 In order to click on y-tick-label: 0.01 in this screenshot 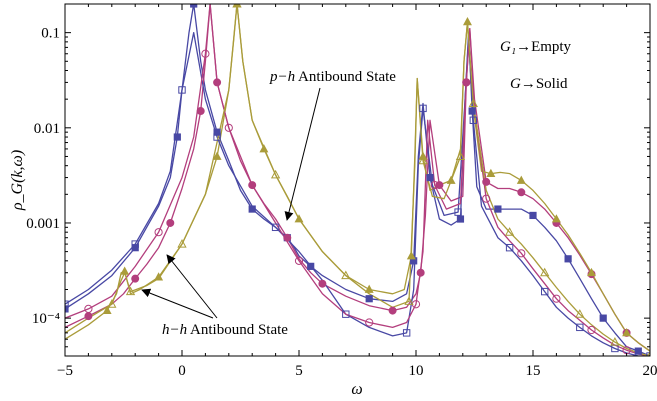, I will do `click(47, 129)`.